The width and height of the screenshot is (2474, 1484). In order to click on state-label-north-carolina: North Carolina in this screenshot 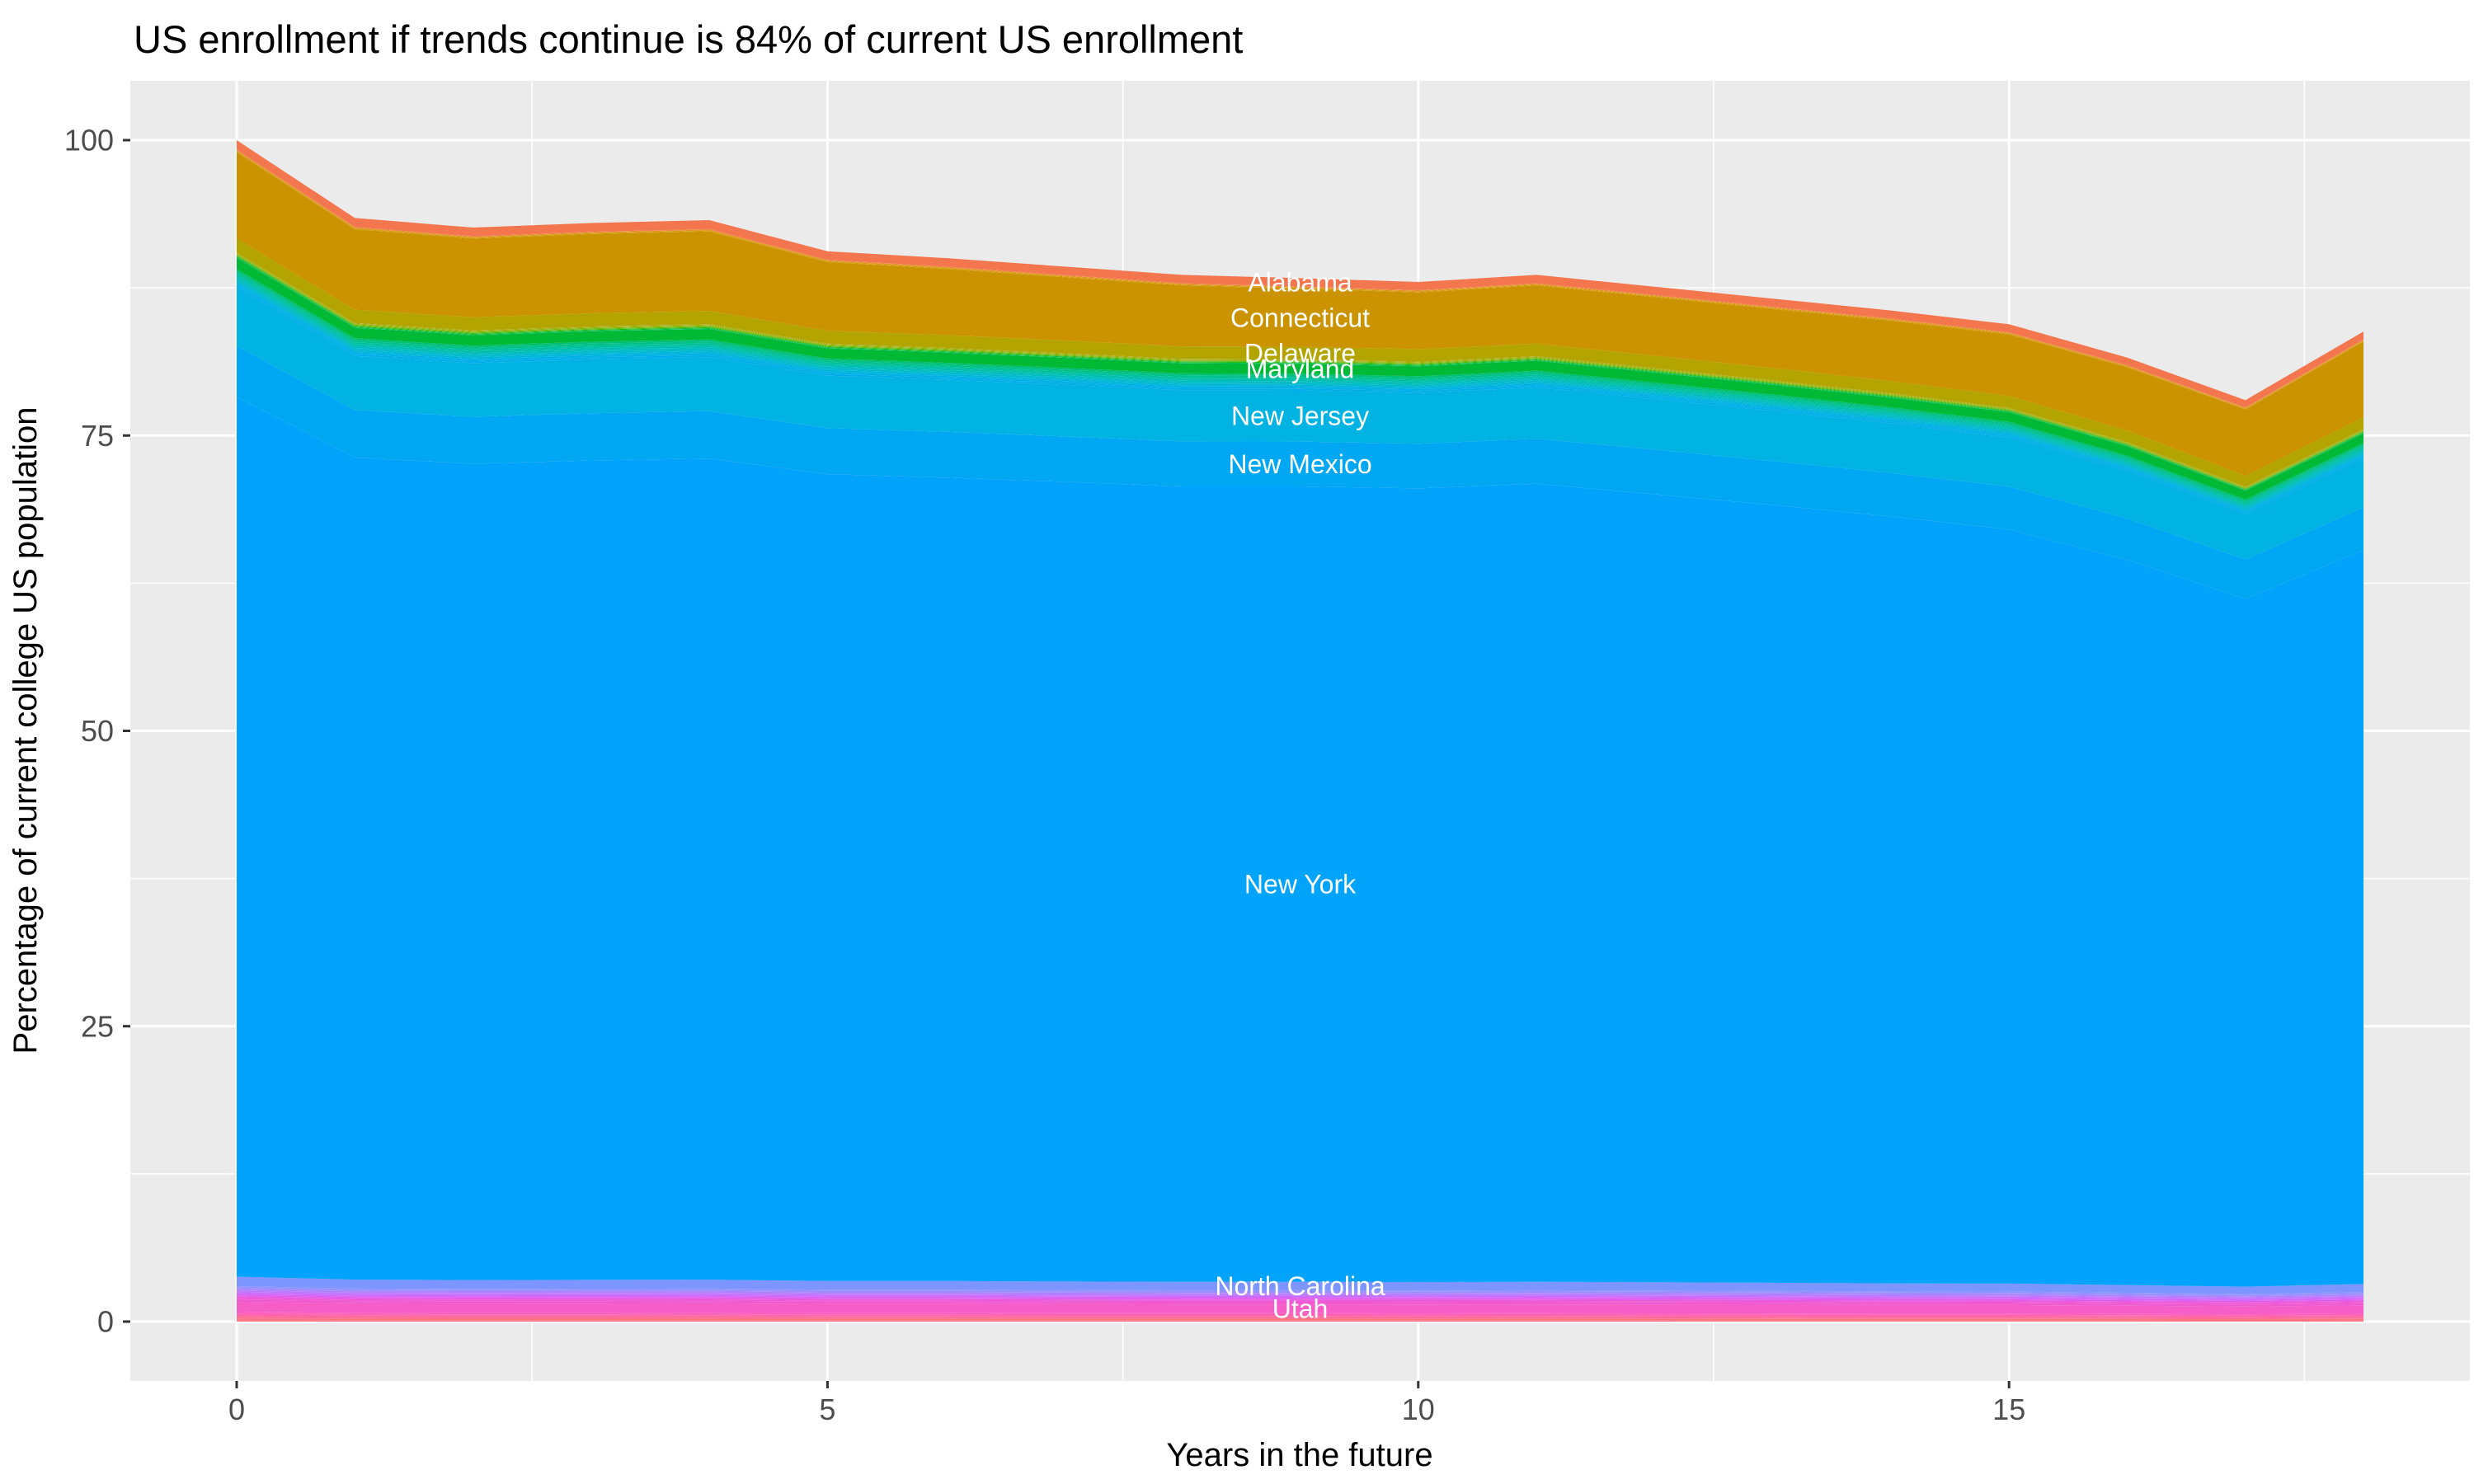, I will do `click(1300, 1286)`.